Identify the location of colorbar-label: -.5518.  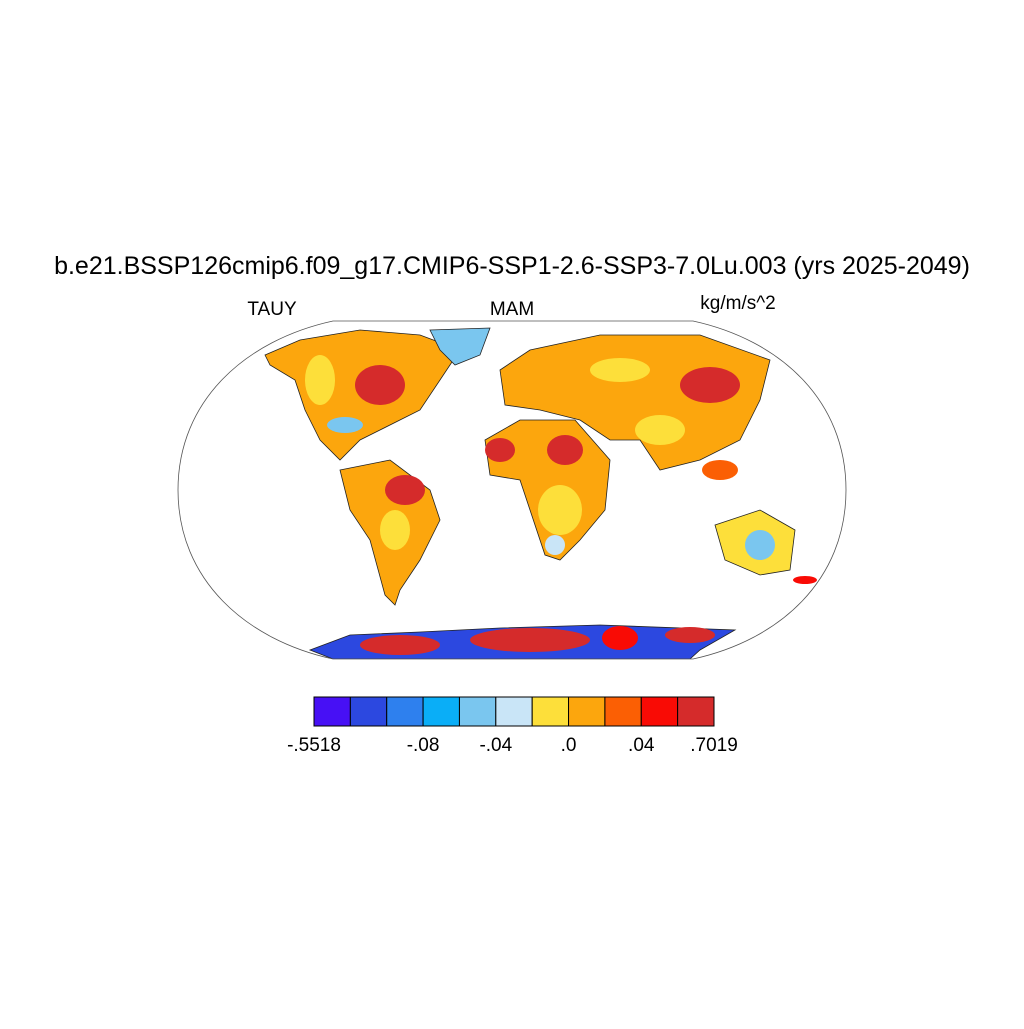
(314, 745).